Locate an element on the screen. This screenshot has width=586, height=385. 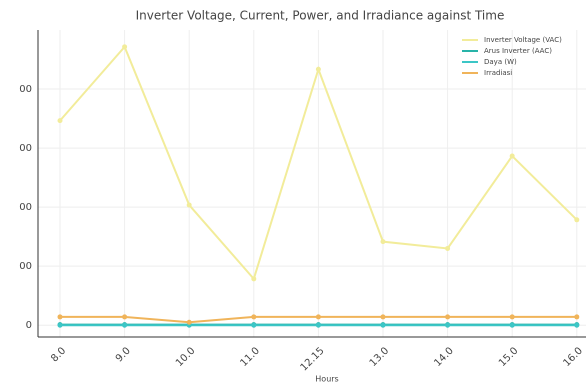
x-tick-label: 9.0 is located at coordinates (123, 354).